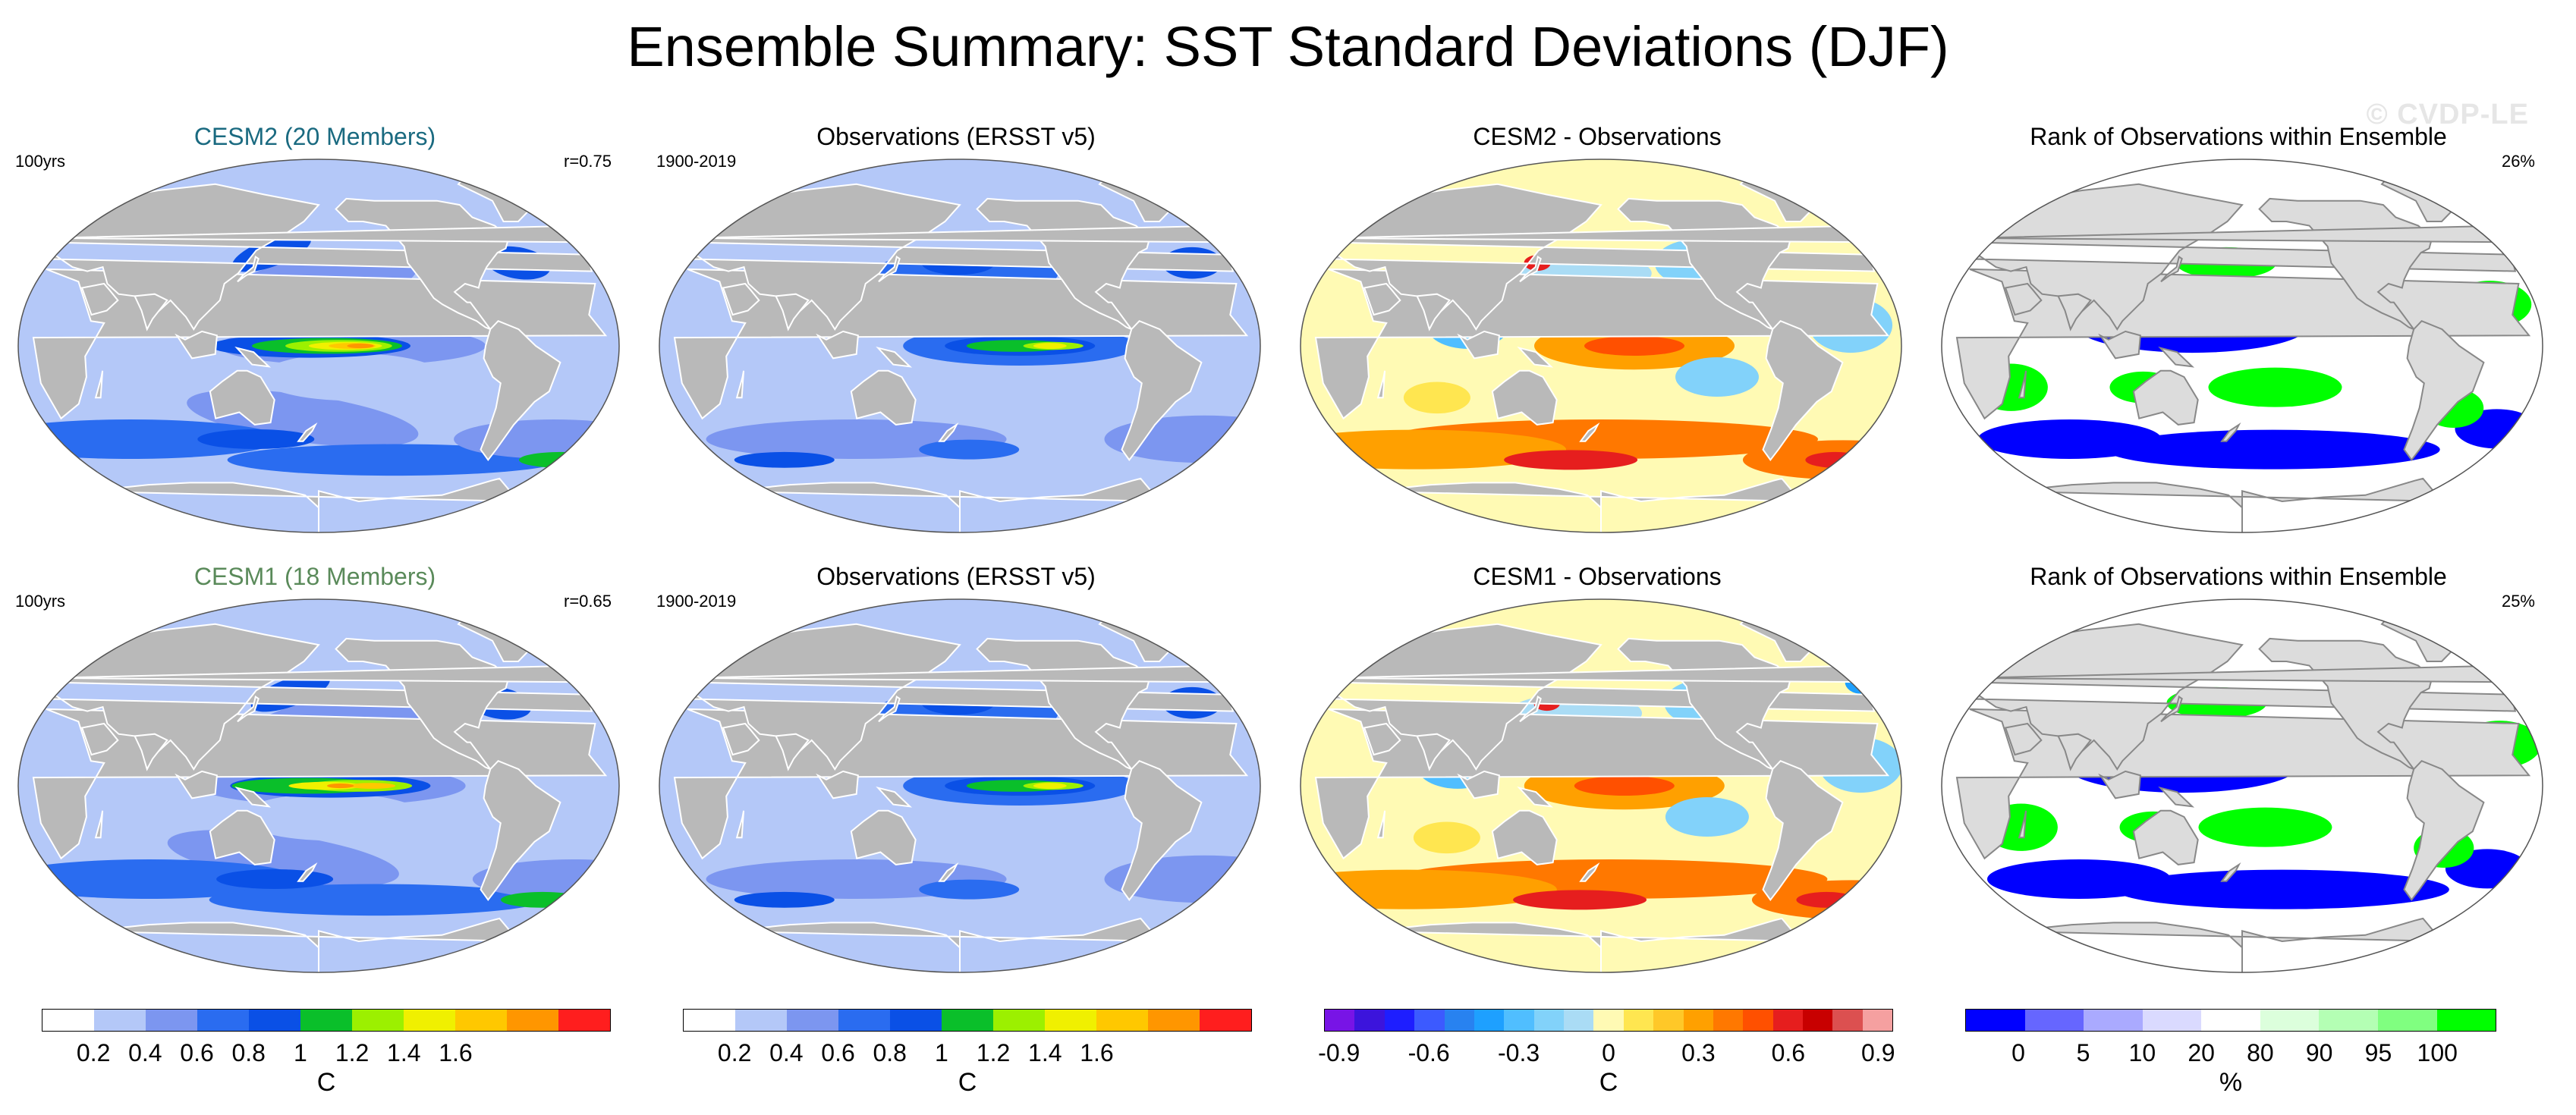  Describe the element at coordinates (2319, 1052) in the screenshot. I see `colorbar-tick-label: 90` at that location.